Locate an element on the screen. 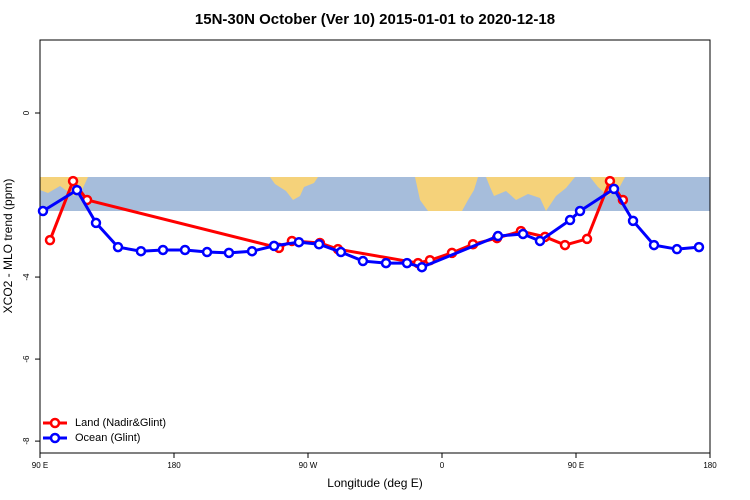 This screenshot has width=750, height=500. x-axis-label: Longitude (deg E) is located at coordinates (374, 483).